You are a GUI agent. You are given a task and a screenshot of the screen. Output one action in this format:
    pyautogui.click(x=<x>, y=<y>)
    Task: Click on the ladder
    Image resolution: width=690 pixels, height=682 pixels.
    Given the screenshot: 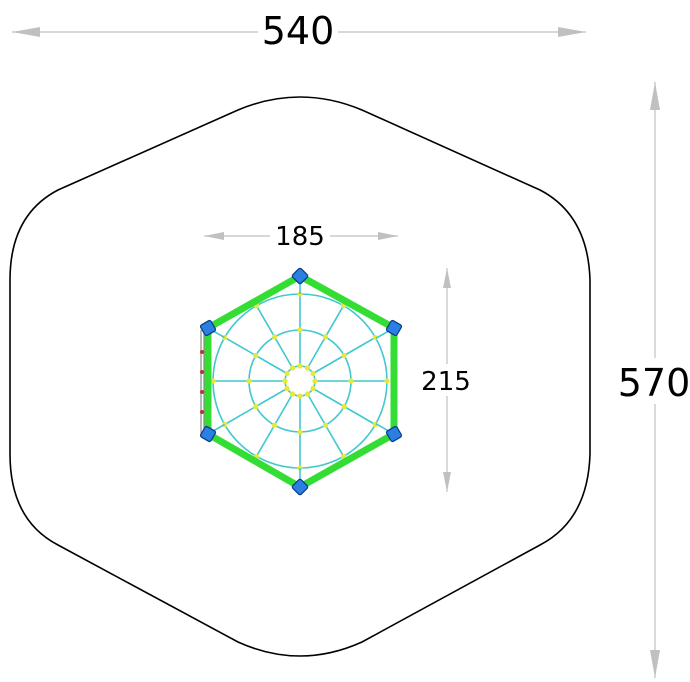 What is the action you would take?
    pyautogui.click(x=202, y=382)
    